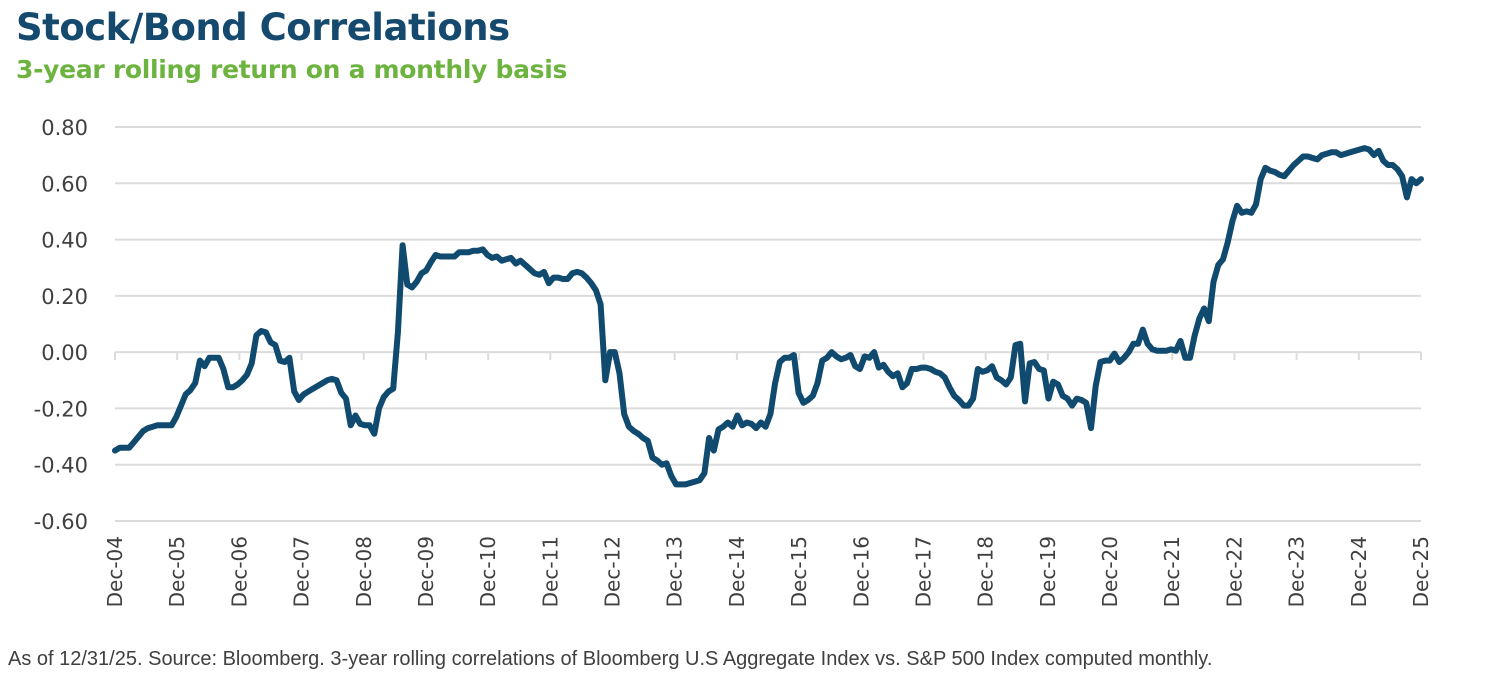  Describe the element at coordinates (64, 241) in the screenshot. I see `y-tick-label: 0.40` at that location.